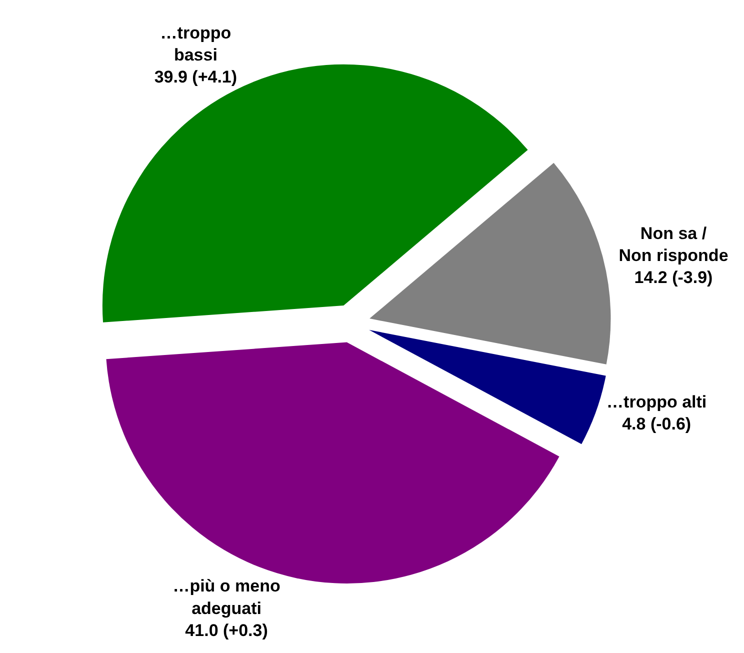  I want to click on data-label: 4.8 (-0.6), so click(657, 424).